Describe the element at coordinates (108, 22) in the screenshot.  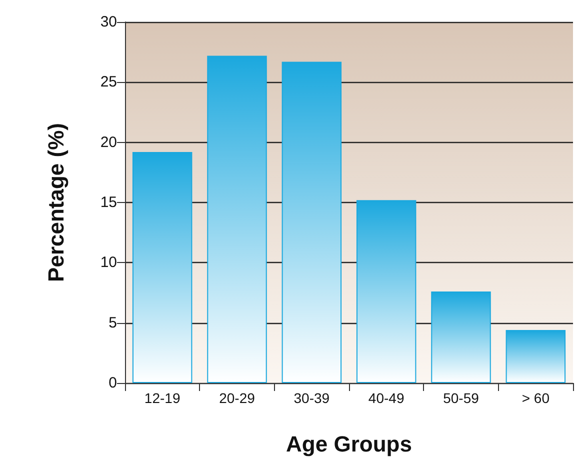
I see `y-tick-label: 30` at that location.